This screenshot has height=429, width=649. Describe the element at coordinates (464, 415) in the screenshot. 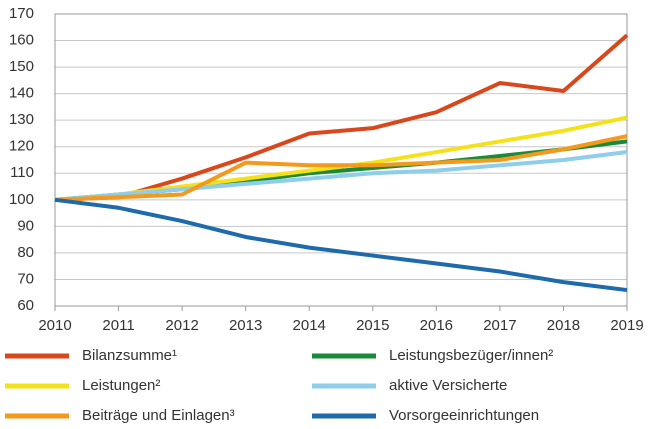

I see `legend-label: Vorsorgeeinrichtungen` at that location.